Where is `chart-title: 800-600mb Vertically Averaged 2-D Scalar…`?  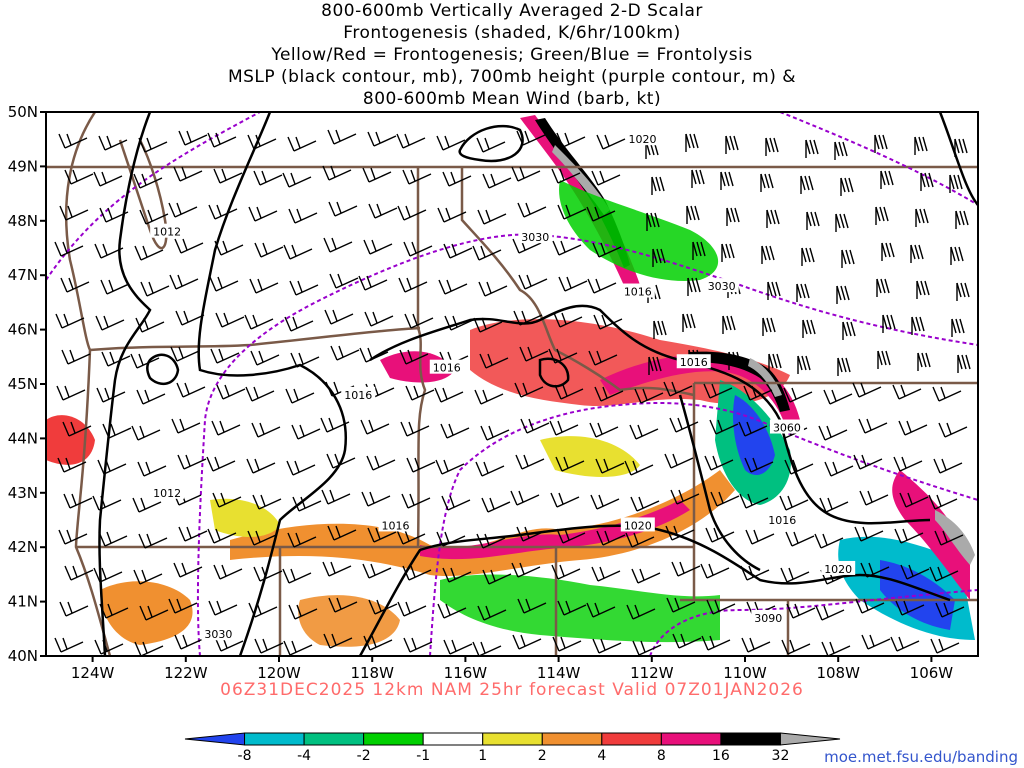
chart-title: 800-600mb Vertically Averaged 2-D Scalar… is located at coordinates (512, 55).